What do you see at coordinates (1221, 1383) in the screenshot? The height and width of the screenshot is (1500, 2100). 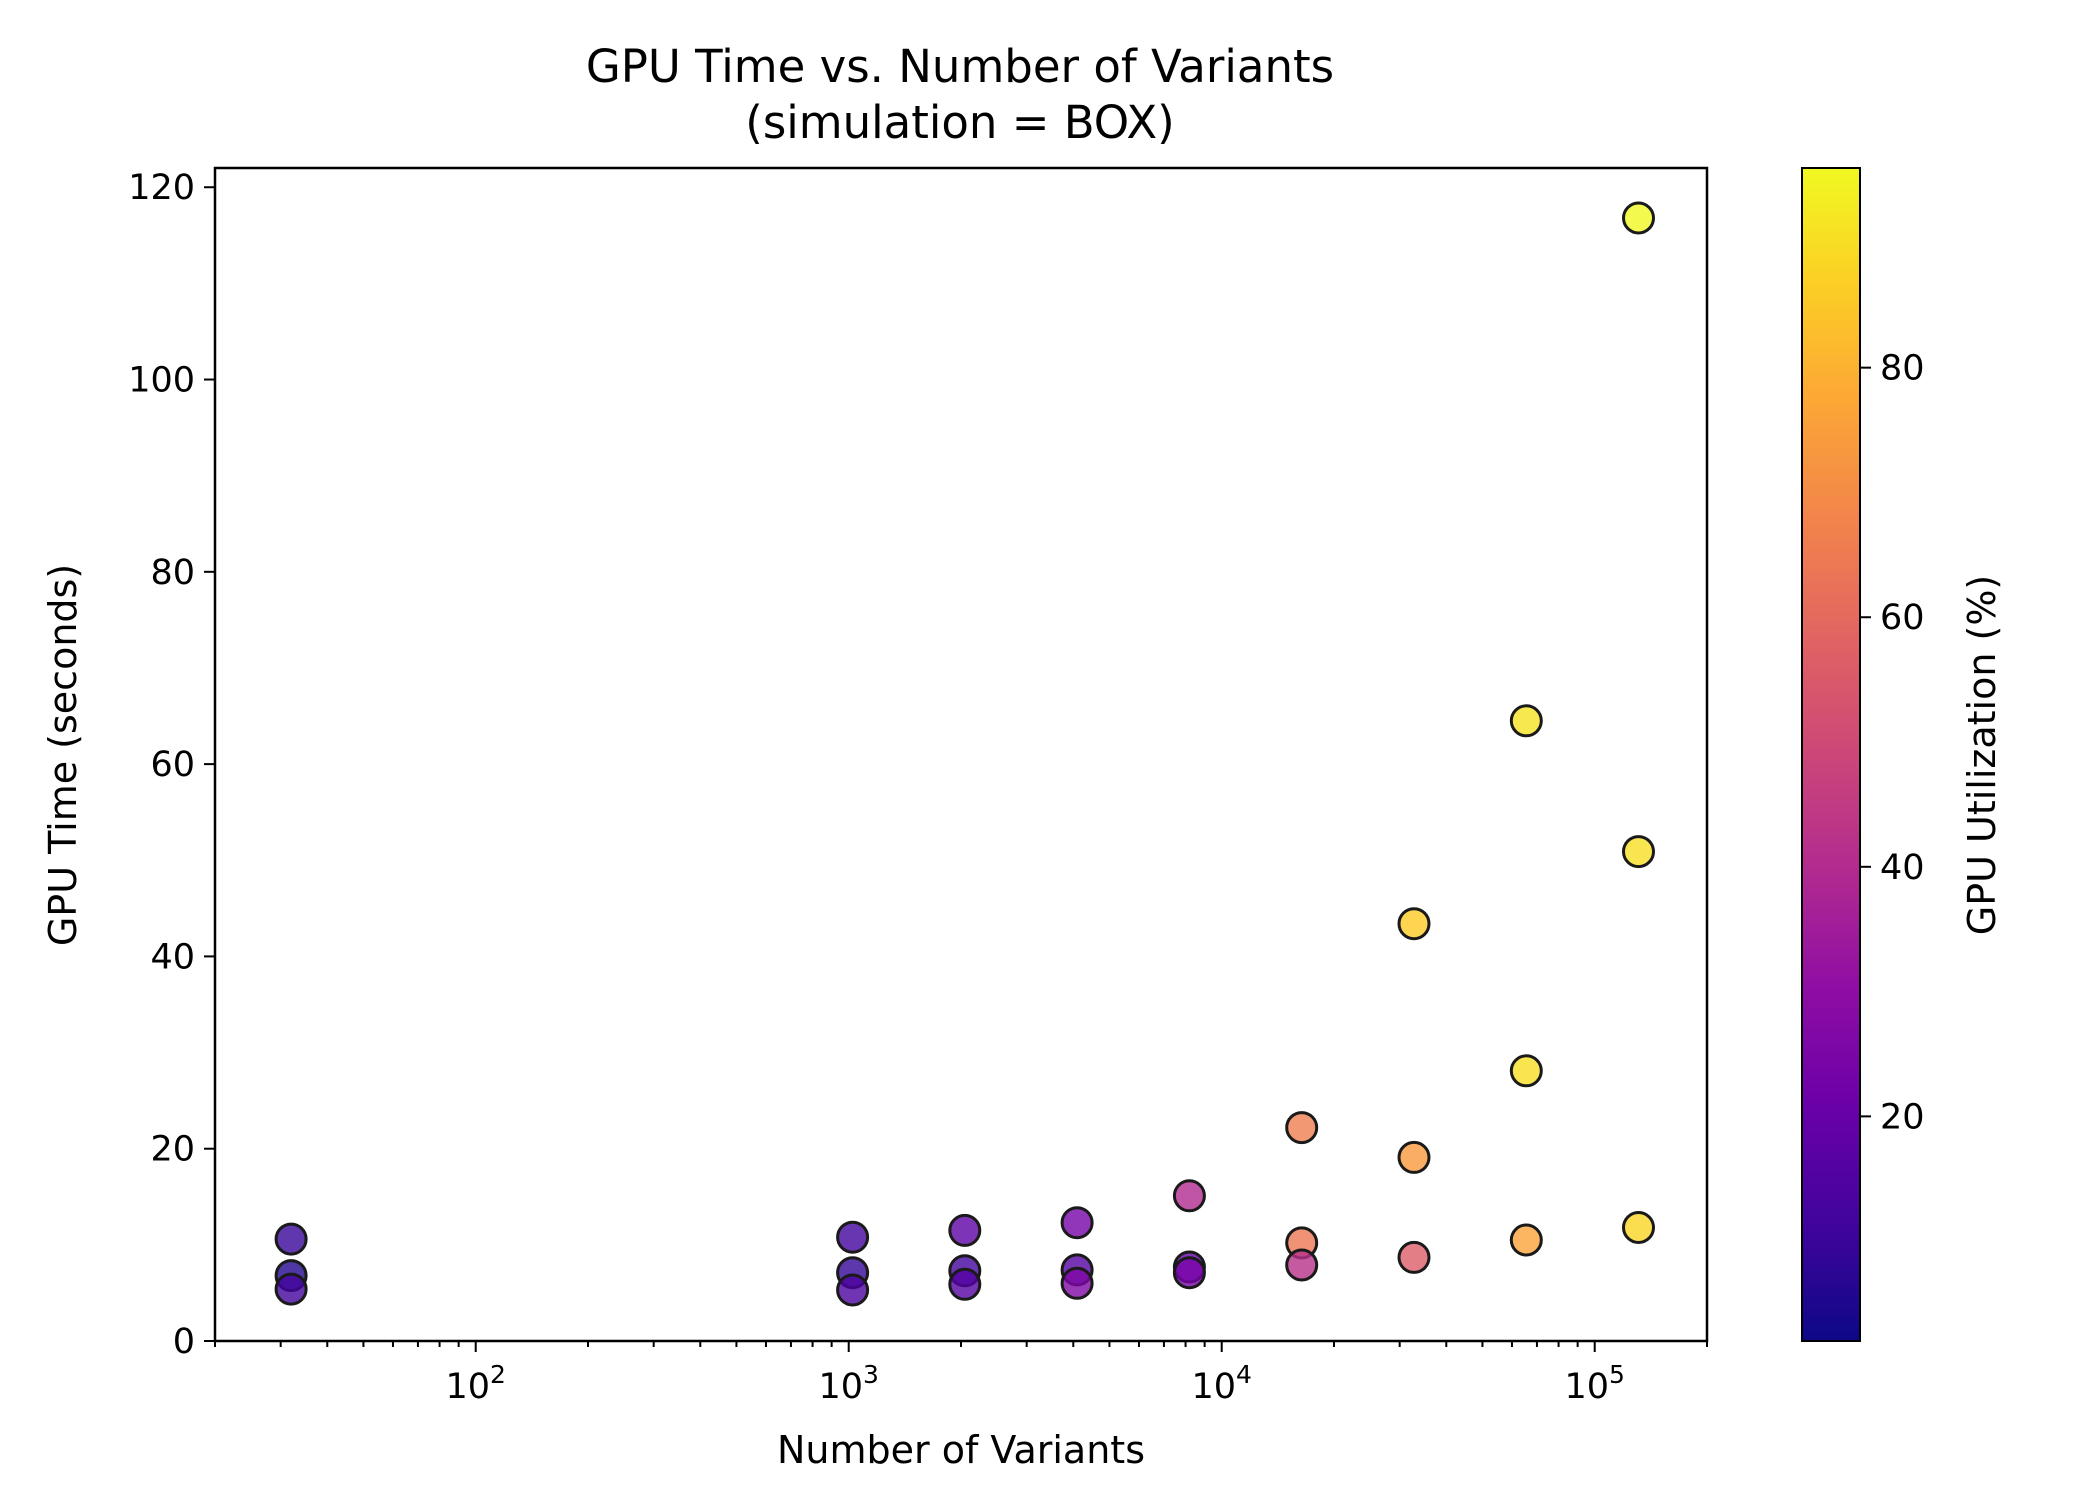 I see `x-tick-label: 10⁴` at bounding box center [1221, 1383].